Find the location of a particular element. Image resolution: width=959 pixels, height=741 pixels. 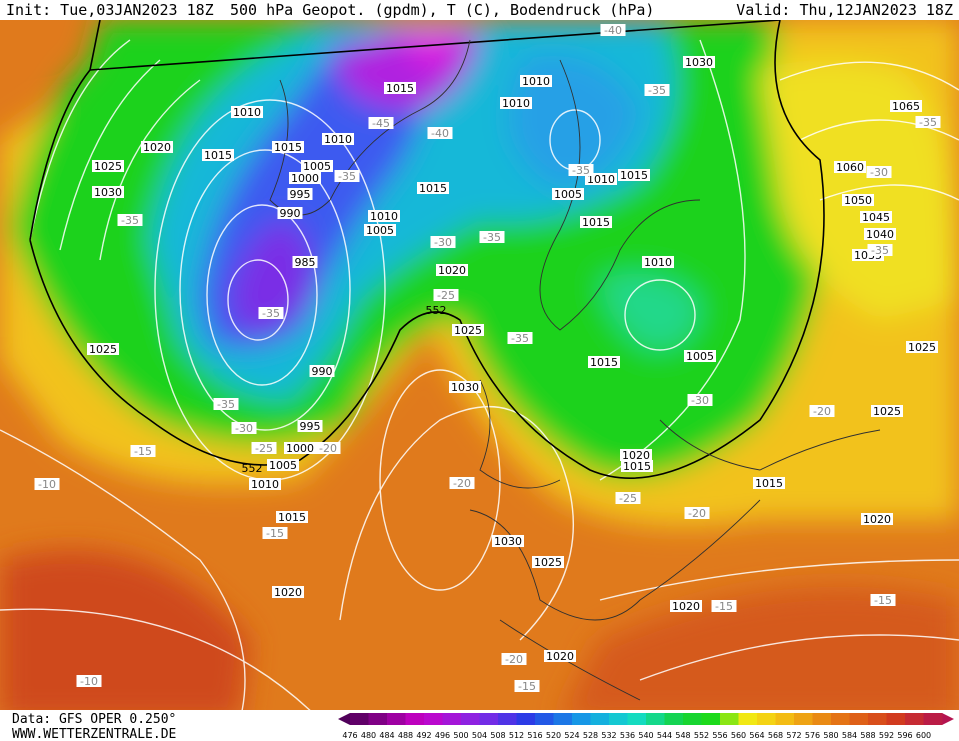

colorbar-label: 540 is located at coordinates (645, 735).